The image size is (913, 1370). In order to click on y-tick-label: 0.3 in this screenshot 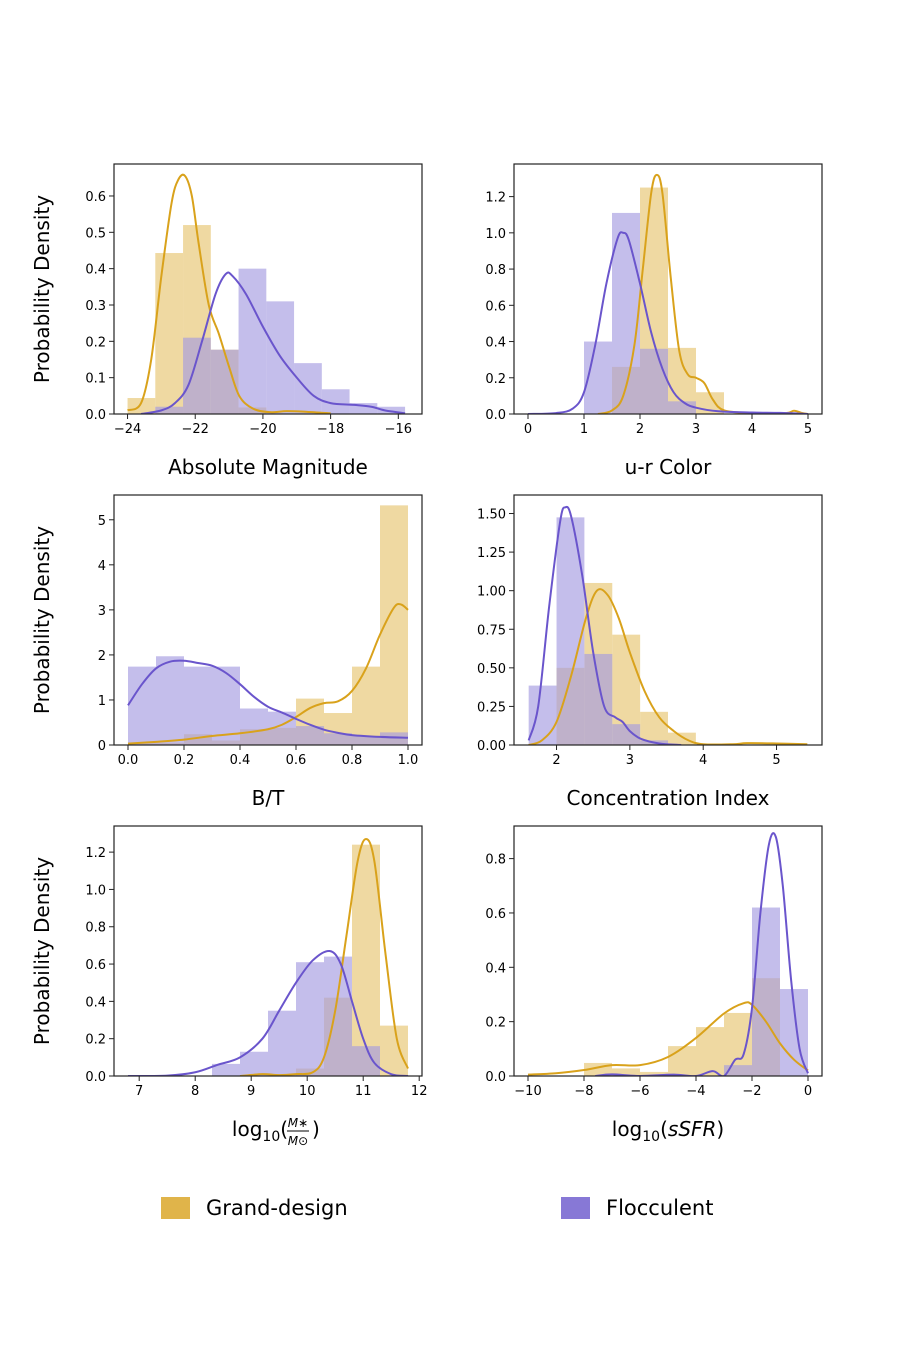, I will do `click(95, 306)`.